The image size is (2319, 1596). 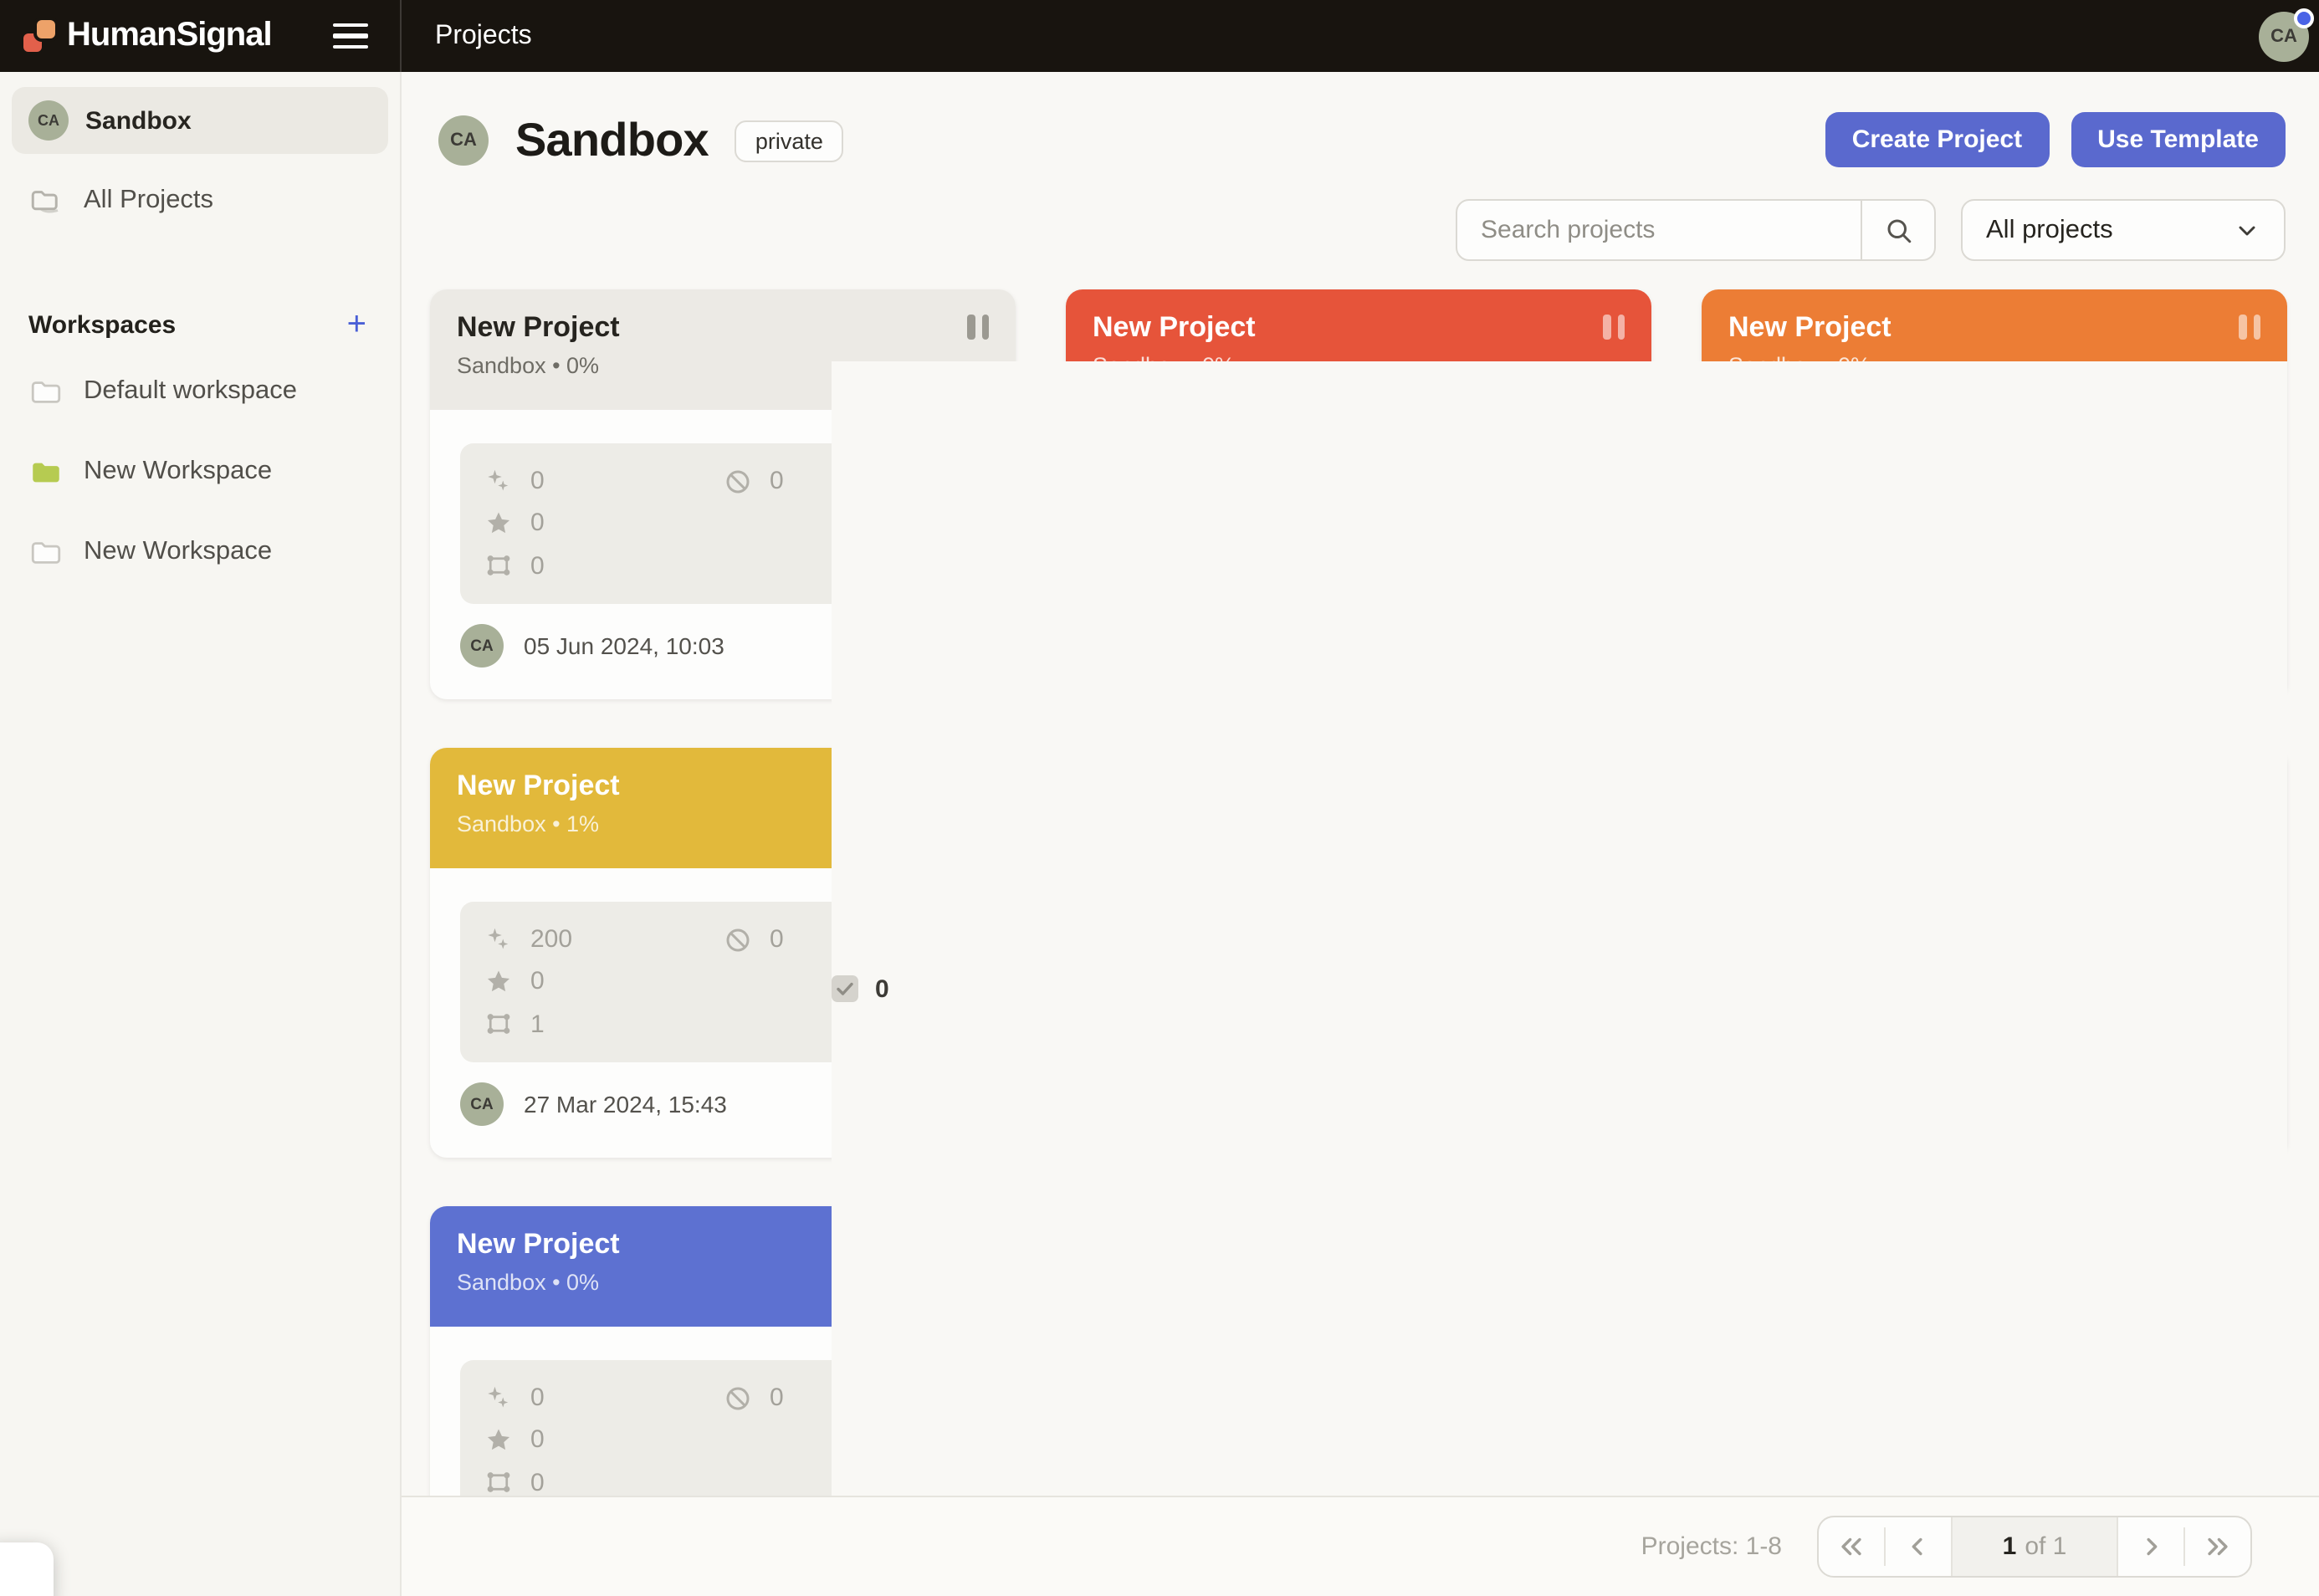 What do you see at coordinates (624, 646) in the screenshot?
I see `created-date: 05 Jun 2024, 10:03` at bounding box center [624, 646].